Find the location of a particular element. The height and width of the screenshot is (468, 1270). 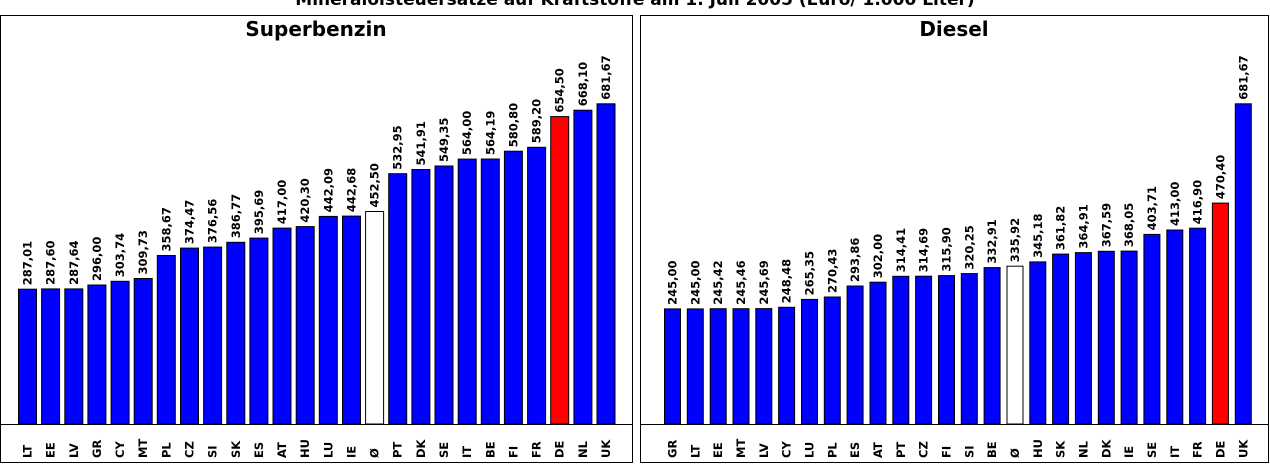

bar-value-label: 532,95 is located at coordinates (398, 147).